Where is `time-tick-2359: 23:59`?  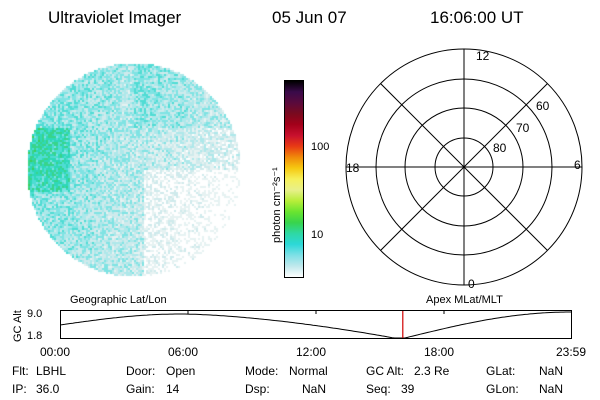
time-tick-2359: 23:59 is located at coordinates (571, 352).